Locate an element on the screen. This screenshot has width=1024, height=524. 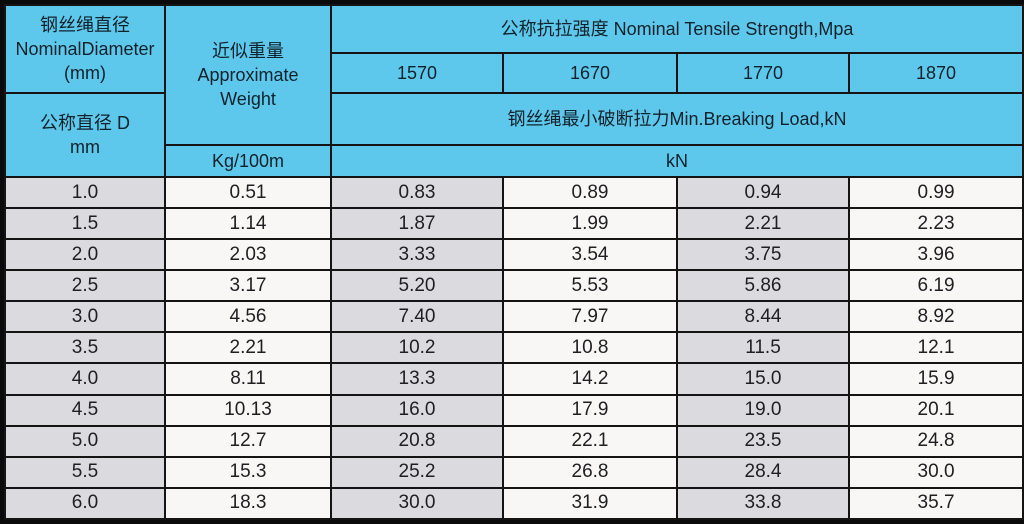
table-row: 2.0 2.03 3.33 3.54 3.75 3.96 is located at coordinates (514, 255).